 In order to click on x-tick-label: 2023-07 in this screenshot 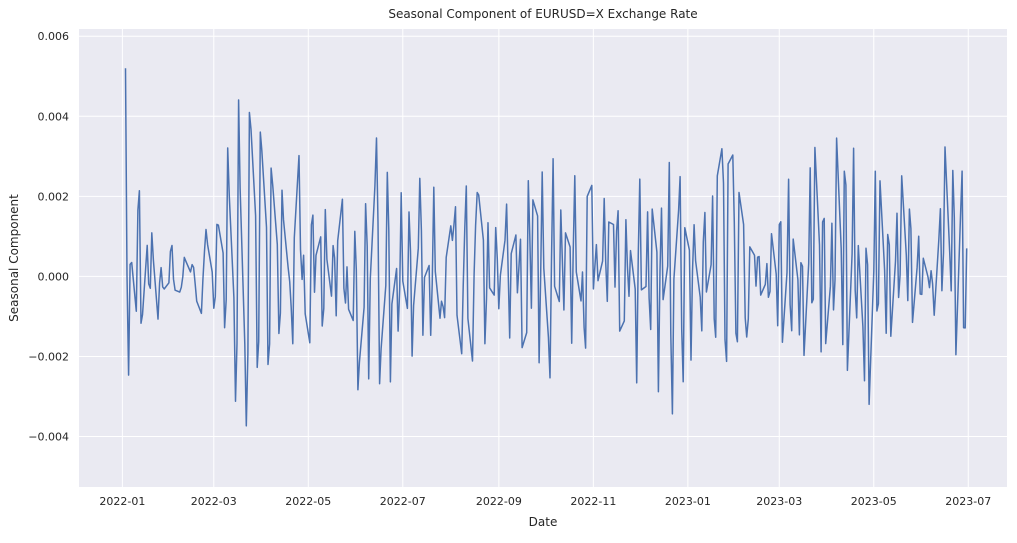, I will do `click(968, 501)`.